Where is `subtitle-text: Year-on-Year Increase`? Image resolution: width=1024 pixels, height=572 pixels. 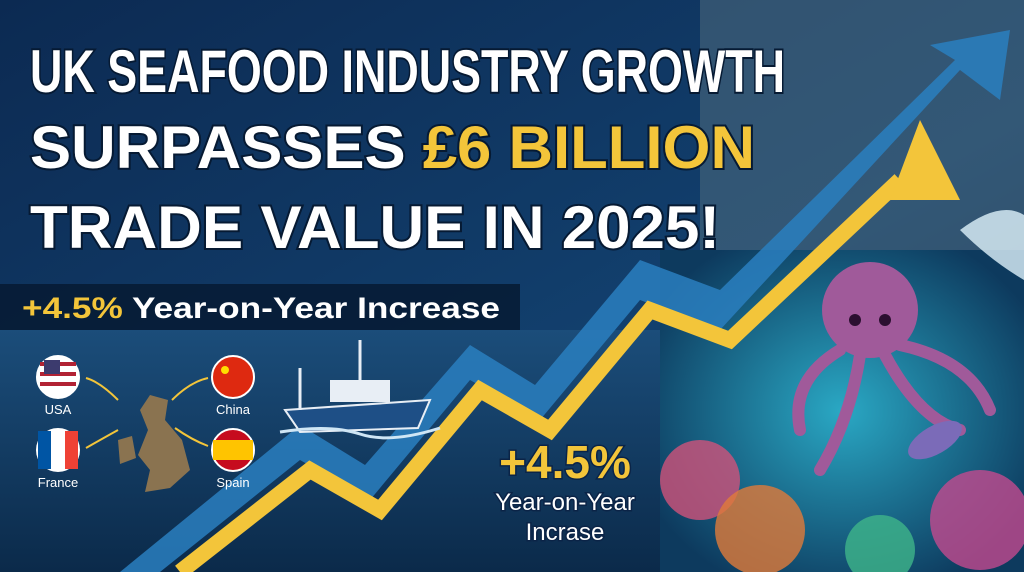 subtitle-text: Year-on-Year Increase is located at coordinates (316, 308).